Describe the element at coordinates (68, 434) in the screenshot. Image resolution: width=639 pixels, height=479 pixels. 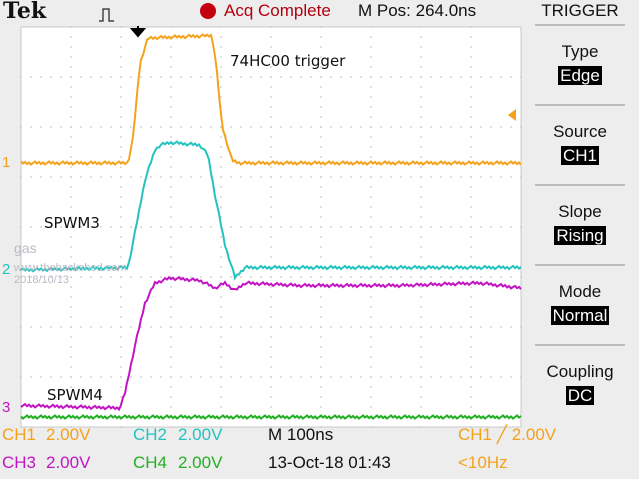
I see `ch1-scale: 2.00V` at that location.